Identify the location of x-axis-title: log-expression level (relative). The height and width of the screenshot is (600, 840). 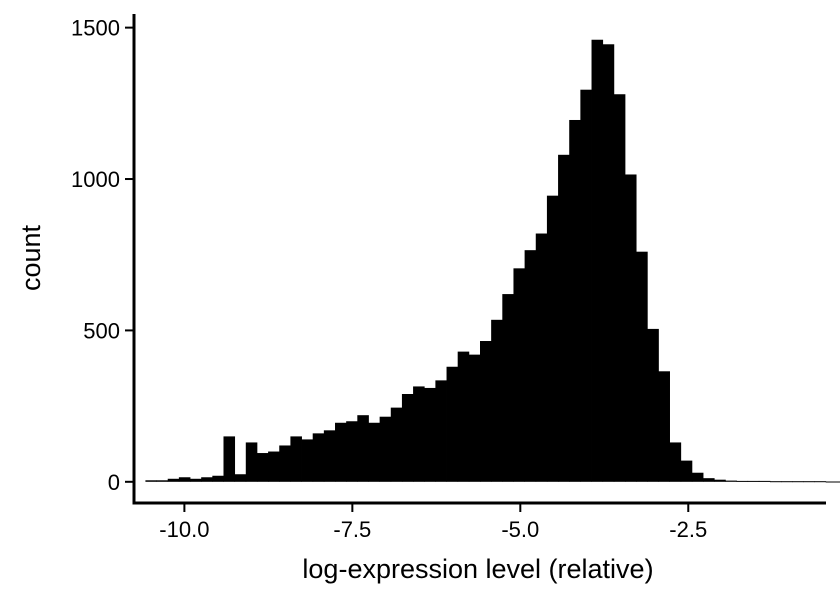
(477, 569).